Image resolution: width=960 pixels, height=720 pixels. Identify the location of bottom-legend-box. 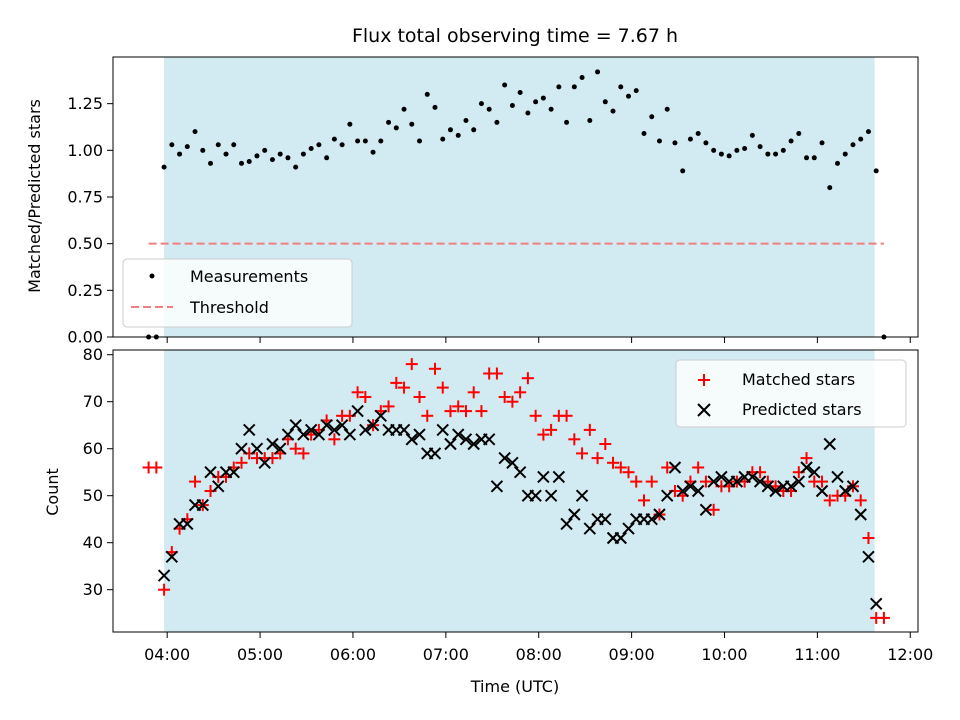
(791, 393).